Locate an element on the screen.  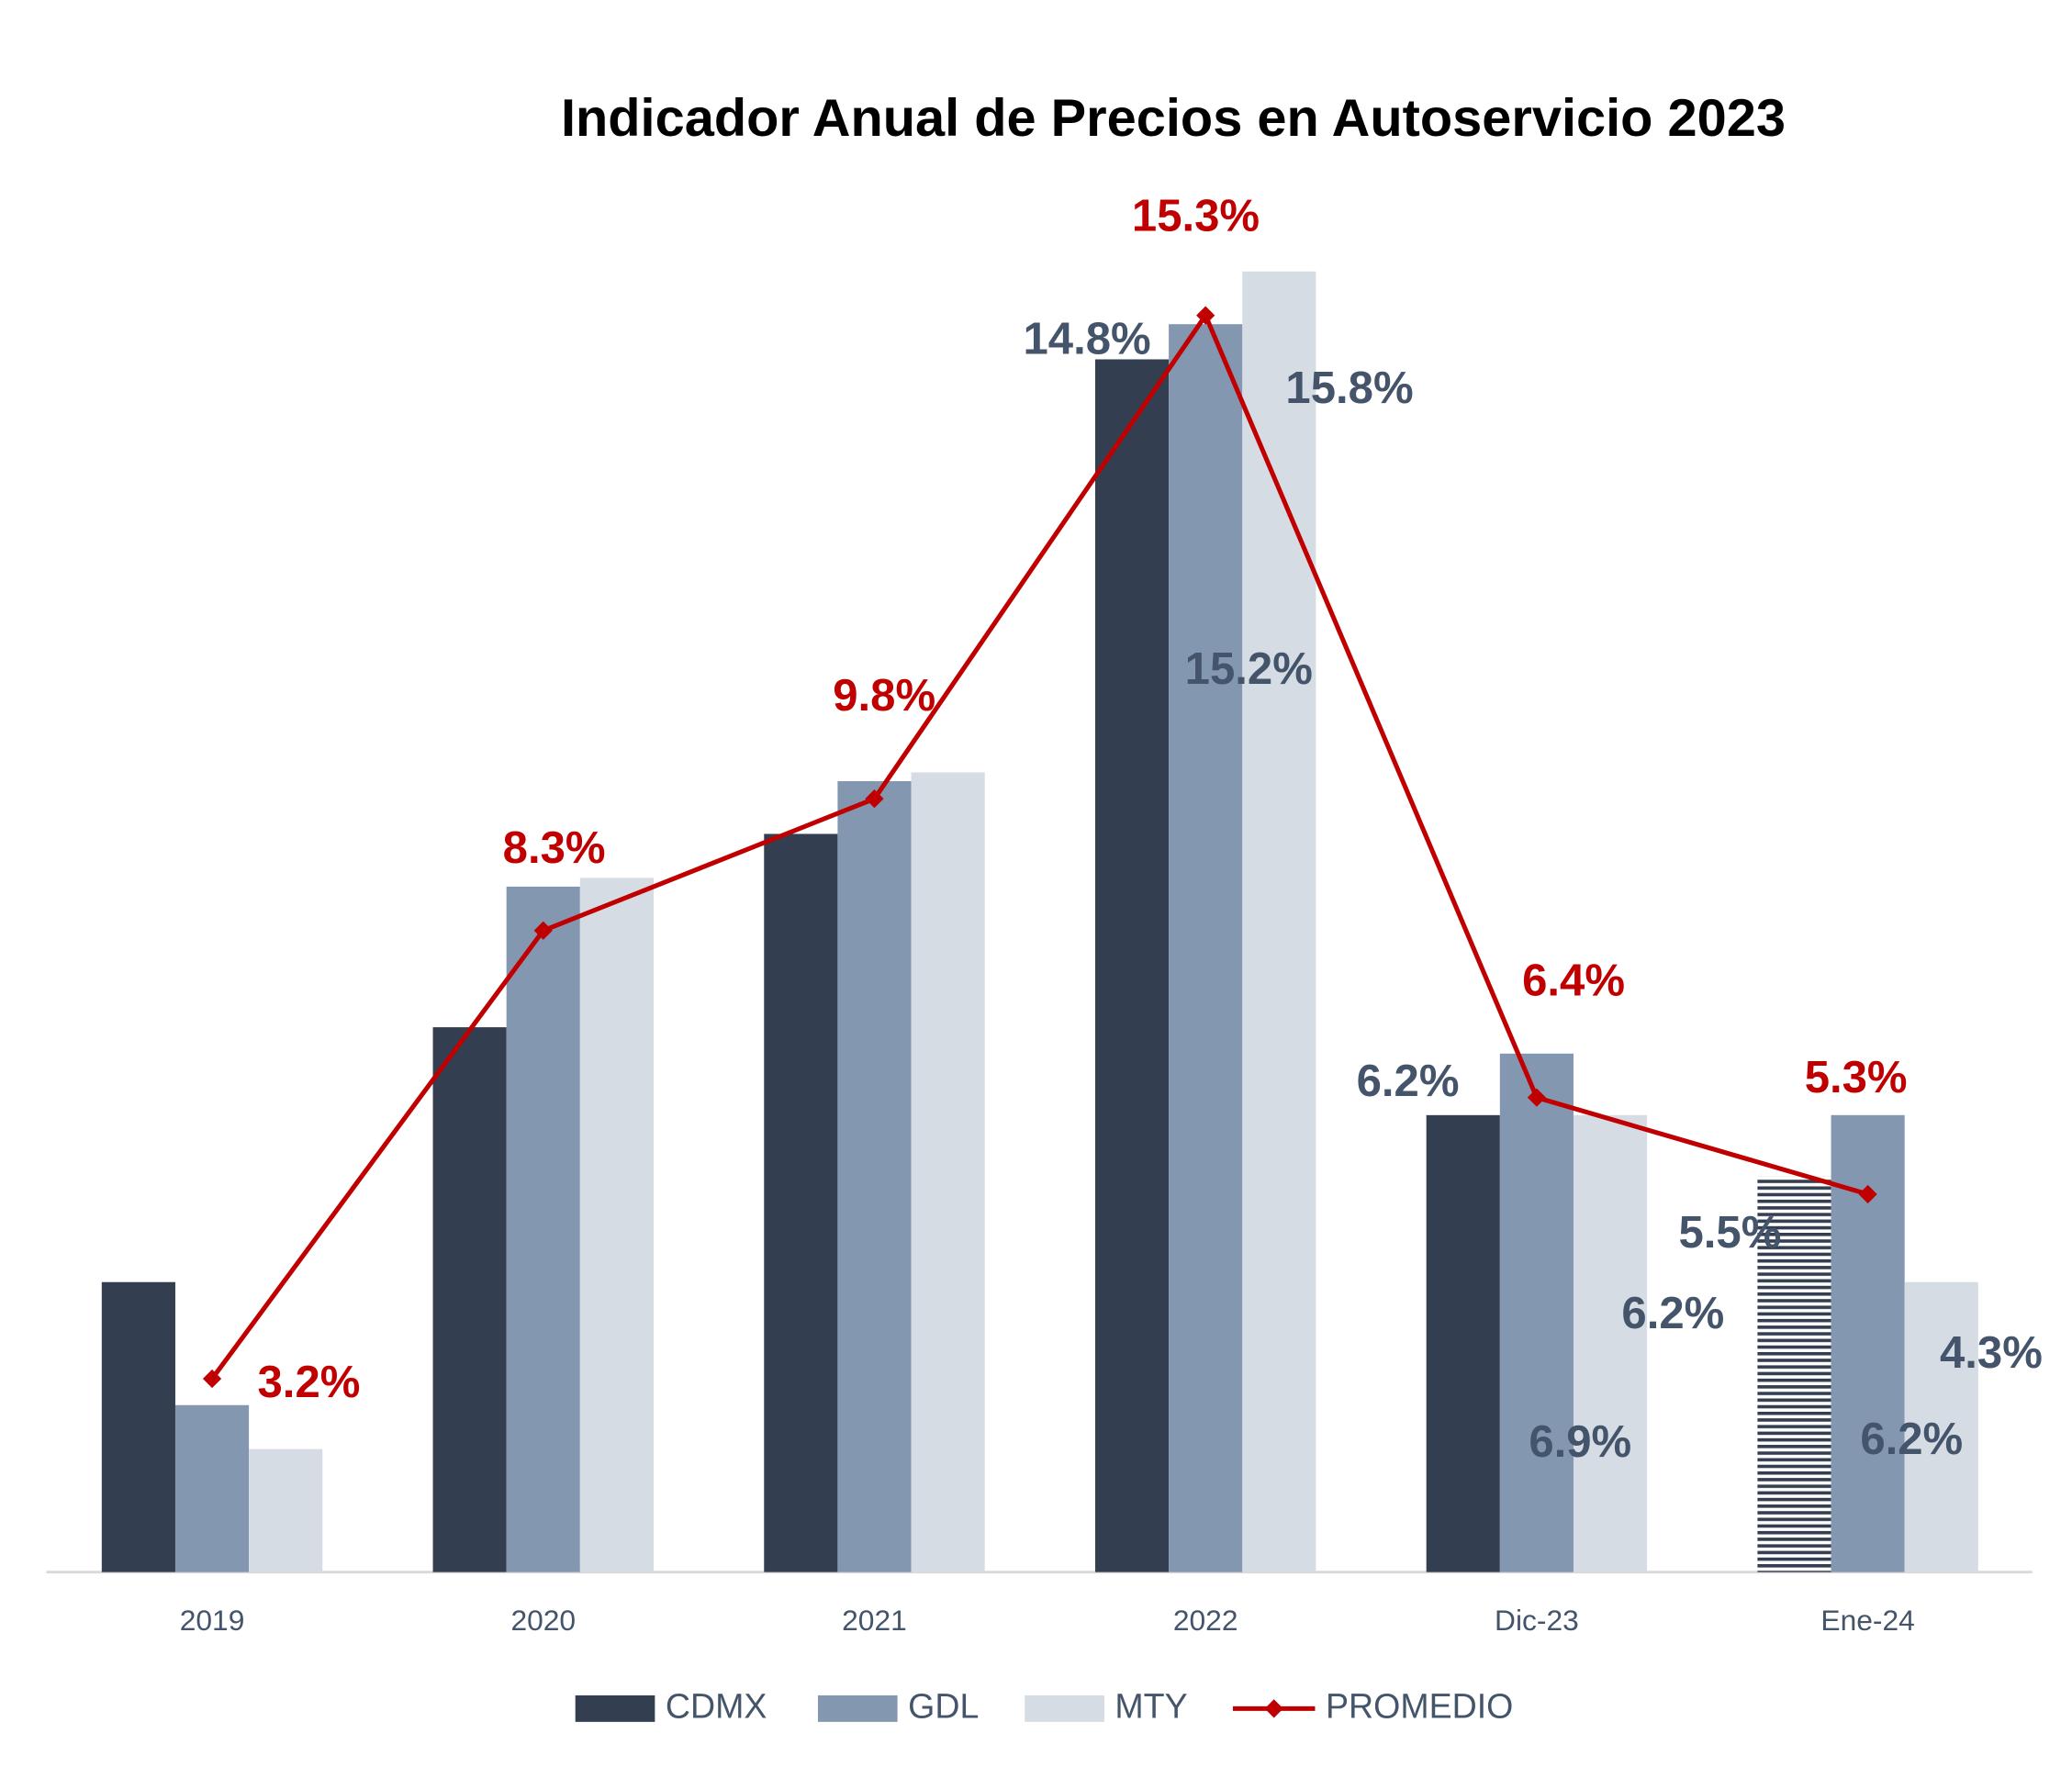
data-label: 15.8% is located at coordinates (1349, 388).